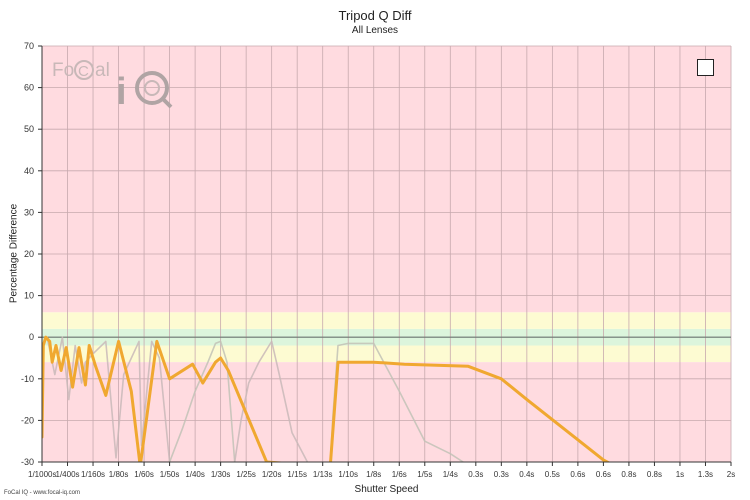 Image resolution: width=750 pixels, height=500 pixels. What do you see at coordinates (731, 474) in the screenshot?
I see `x-tick-label: 2s` at bounding box center [731, 474].